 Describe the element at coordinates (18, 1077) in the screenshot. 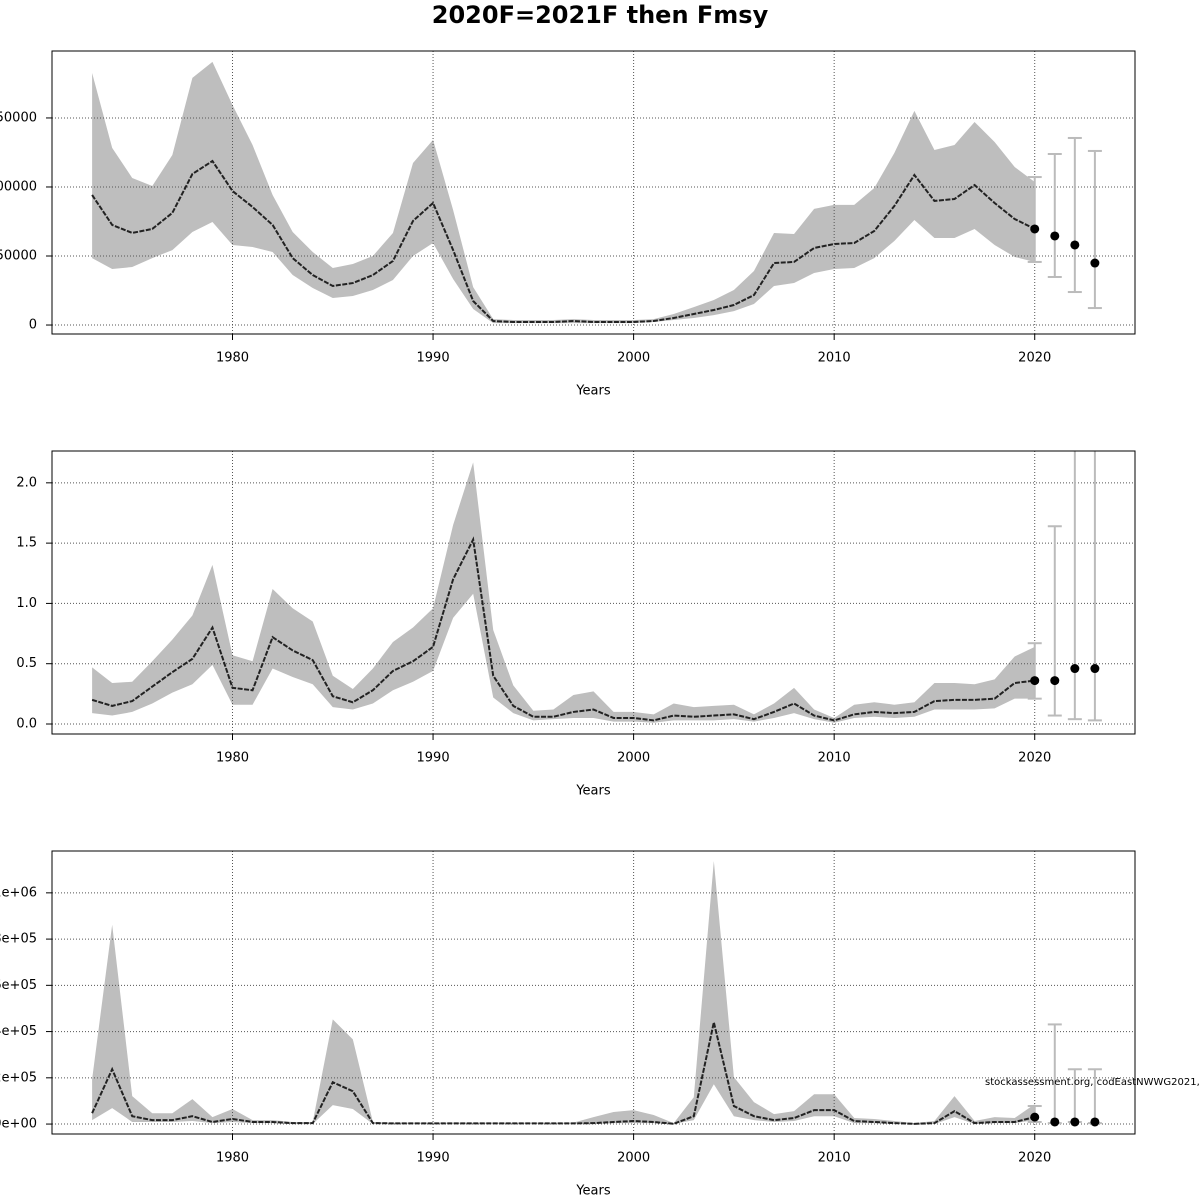

I see `y-tick-label: 2e+05` at that location.